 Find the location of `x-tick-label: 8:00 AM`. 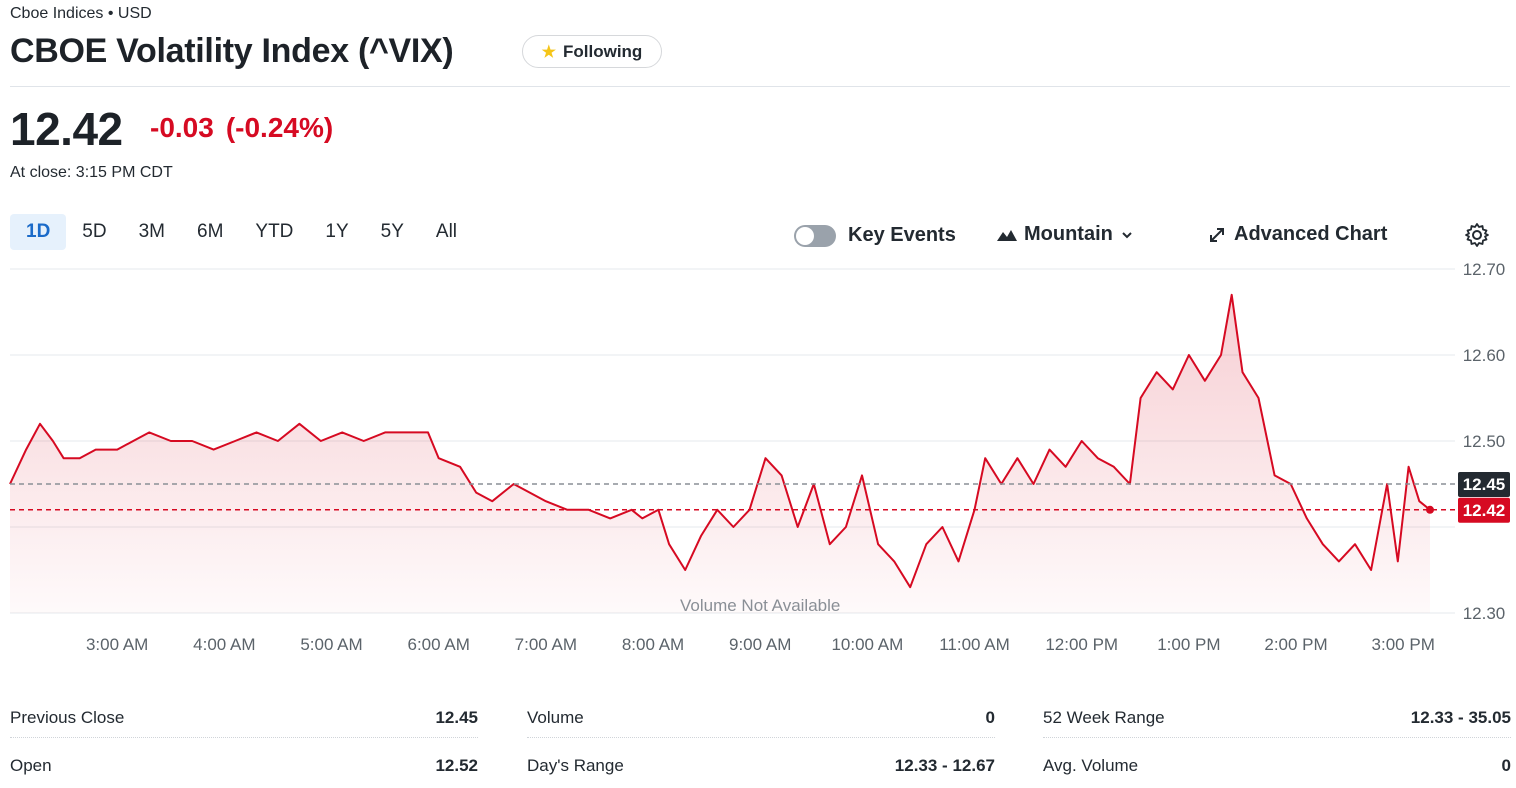

x-tick-label: 8:00 AM is located at coordinates (653, 644).